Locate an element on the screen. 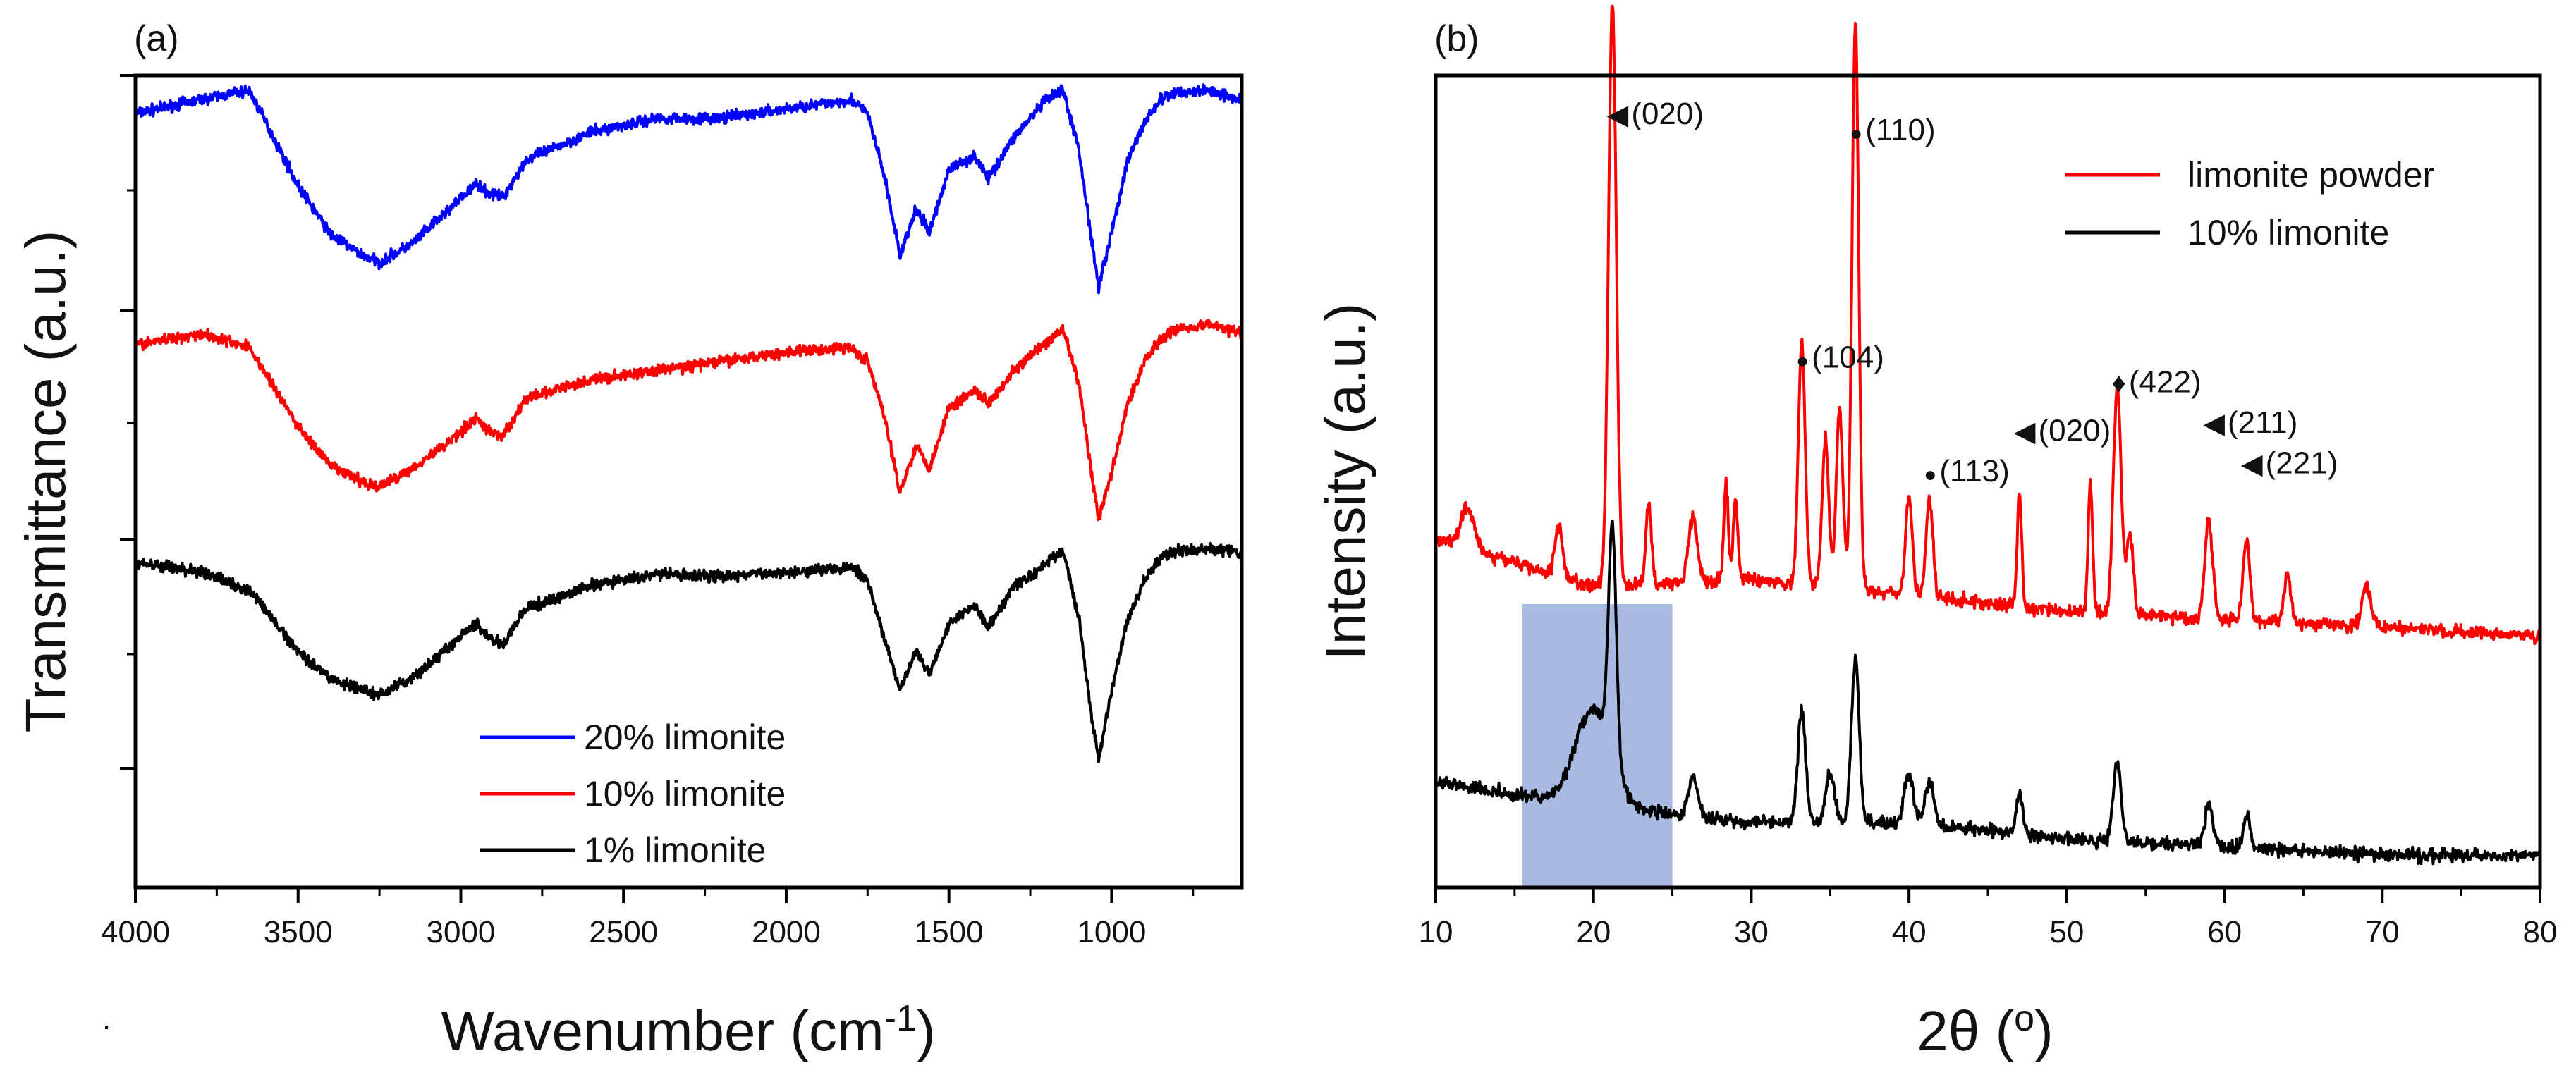  a-legend-label: 20% limonite is located at coordinates (685, 737).